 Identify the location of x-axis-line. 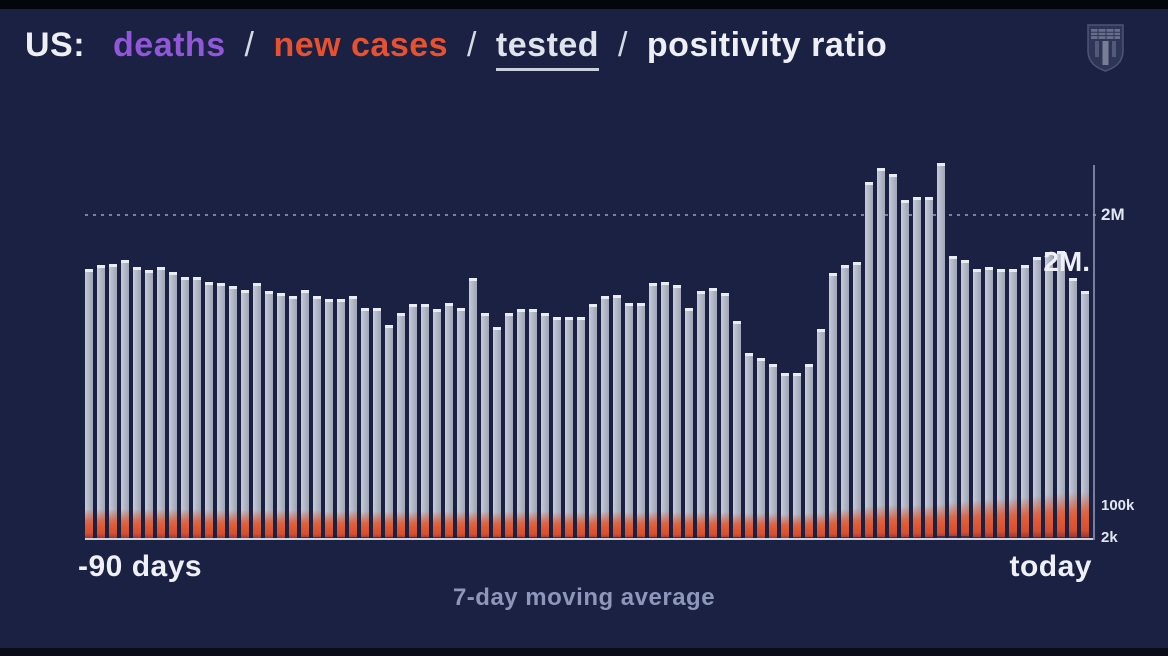
(589, 539).